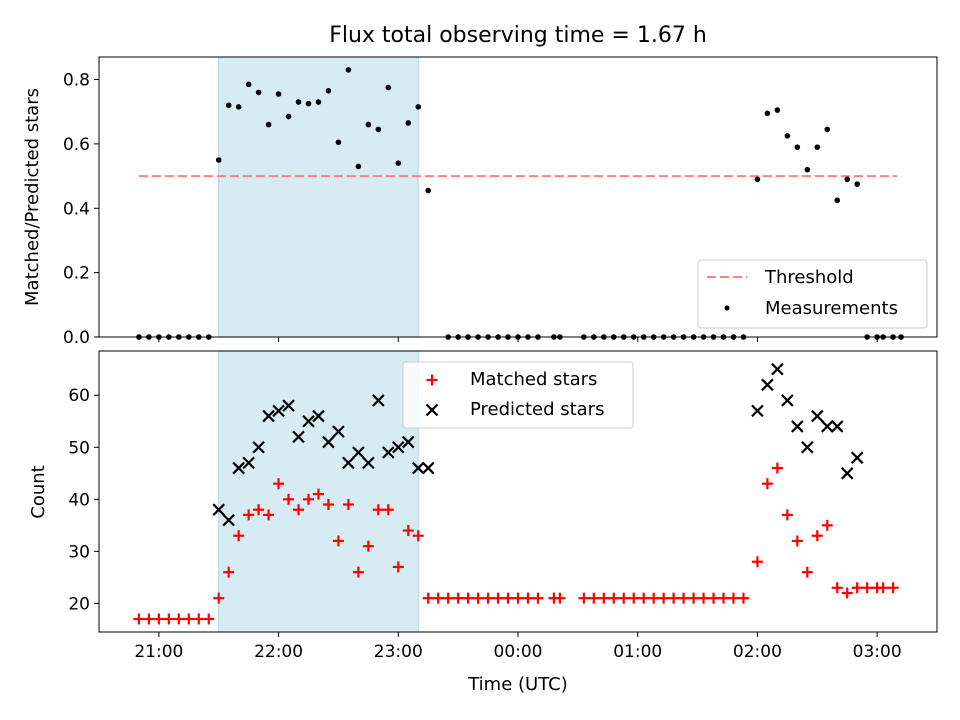  Describe the element at coordinates (727, 308) in the screenshot. I see `legend-measurements-swatch` at that location.